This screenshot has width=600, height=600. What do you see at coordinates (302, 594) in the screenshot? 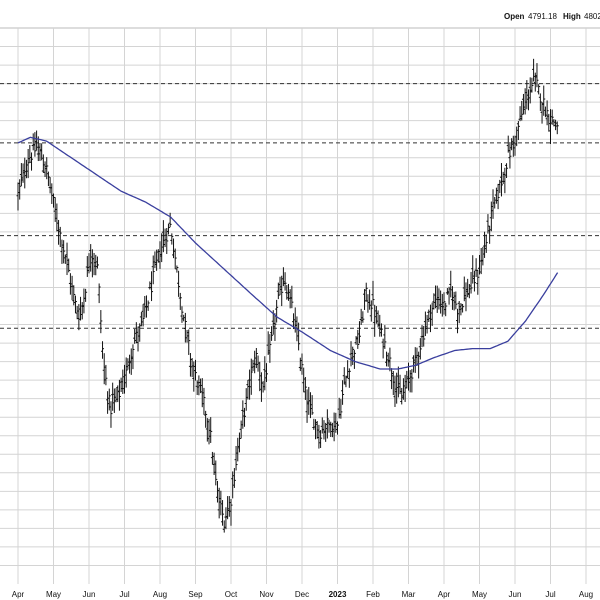
I see `x-tick-label: Dec` at bounding box center [302, 594].